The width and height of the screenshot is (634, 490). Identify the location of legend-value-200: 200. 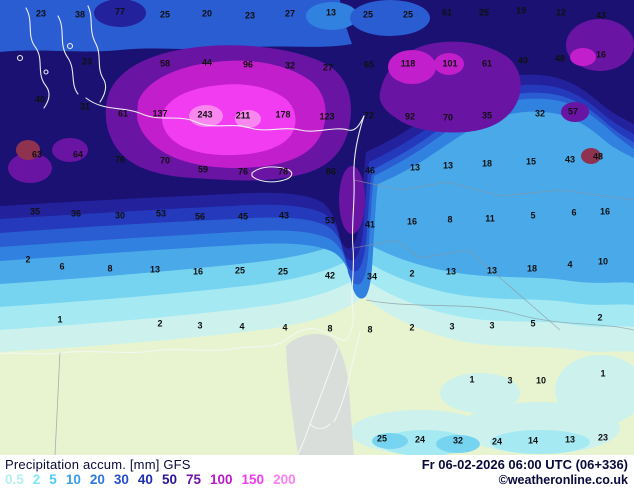
(284, 479).